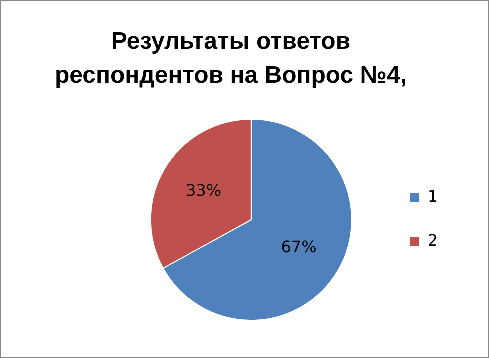 This screenshot has height=358, width=489. What do you see at coordinates (433, 196) in the screenshot?
I see `legend-label: 1` at bounding box center [433, 196].